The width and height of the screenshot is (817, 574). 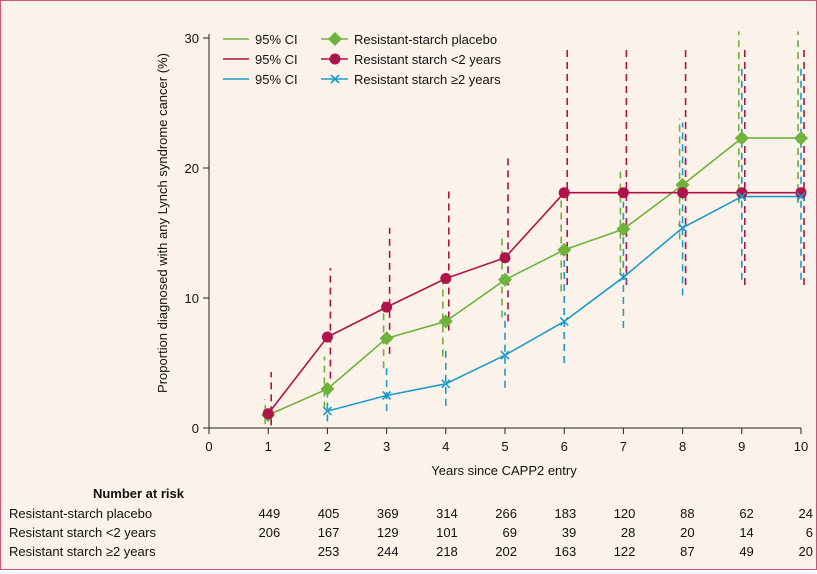 I want to click on legend-series-label: Resistant starch <2 years, so click(x=428, y=59).